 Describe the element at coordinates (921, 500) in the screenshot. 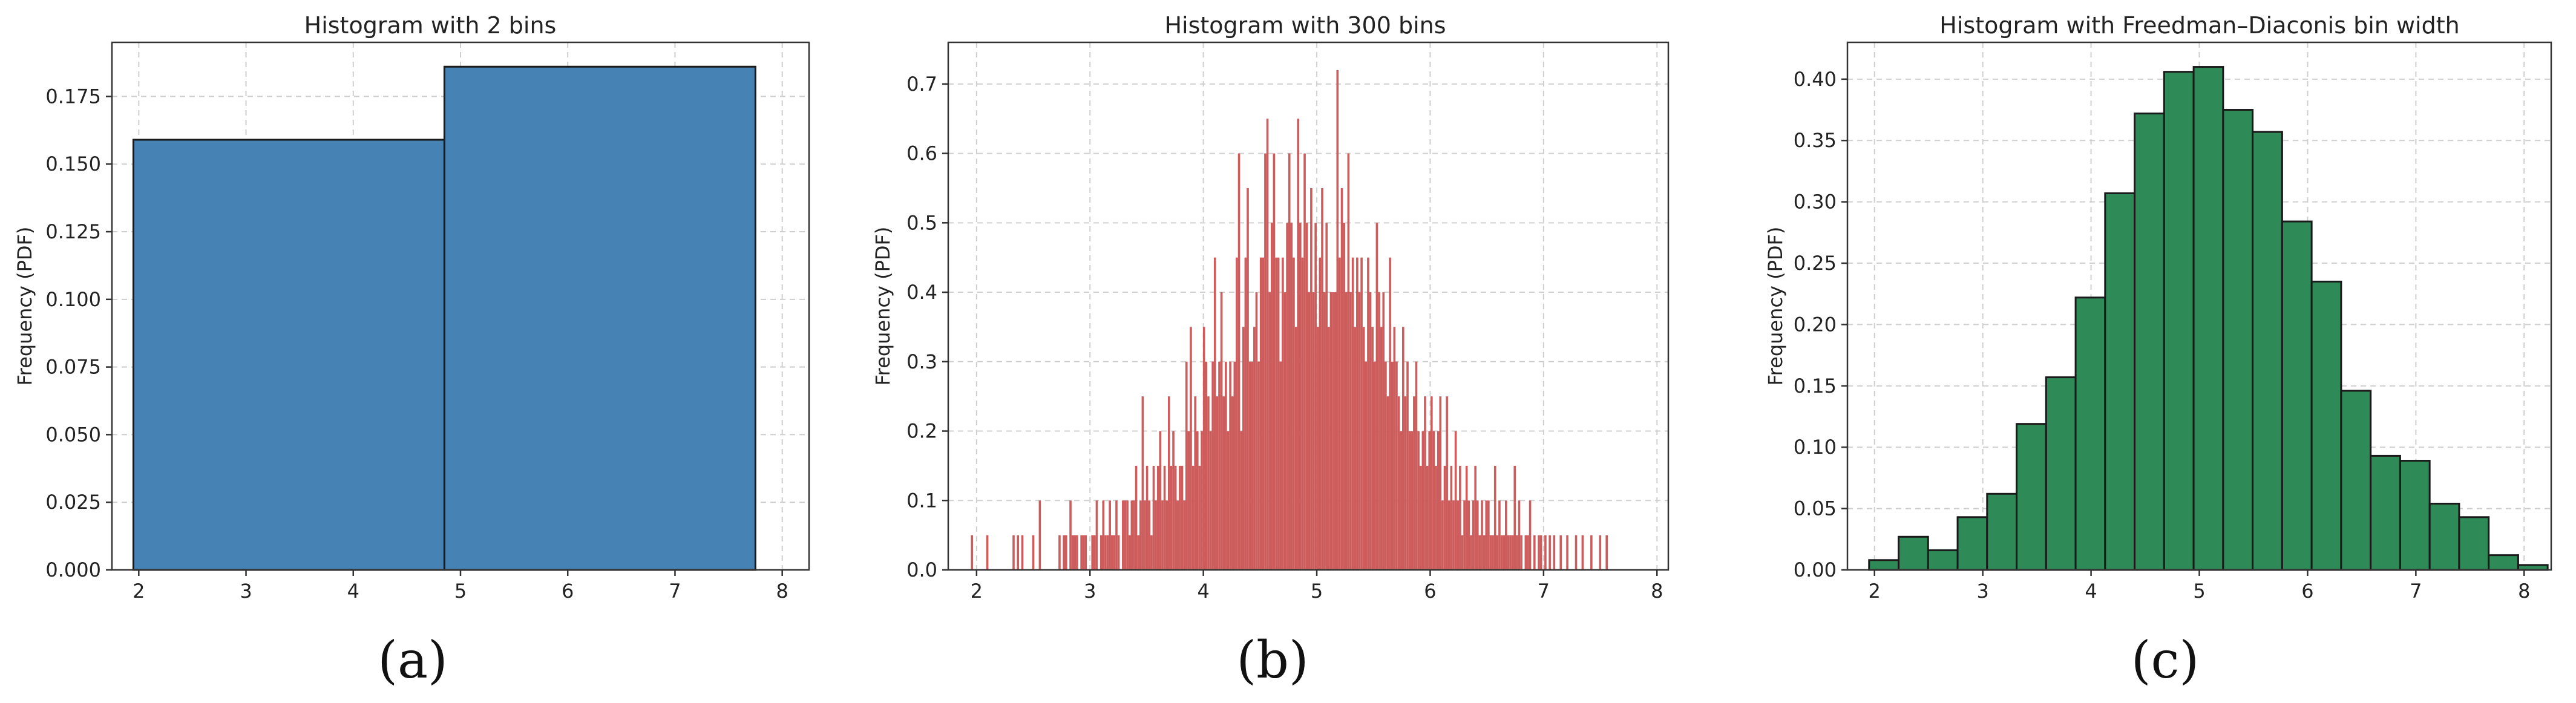

I see `y-tick-label: 0.1` at that location.